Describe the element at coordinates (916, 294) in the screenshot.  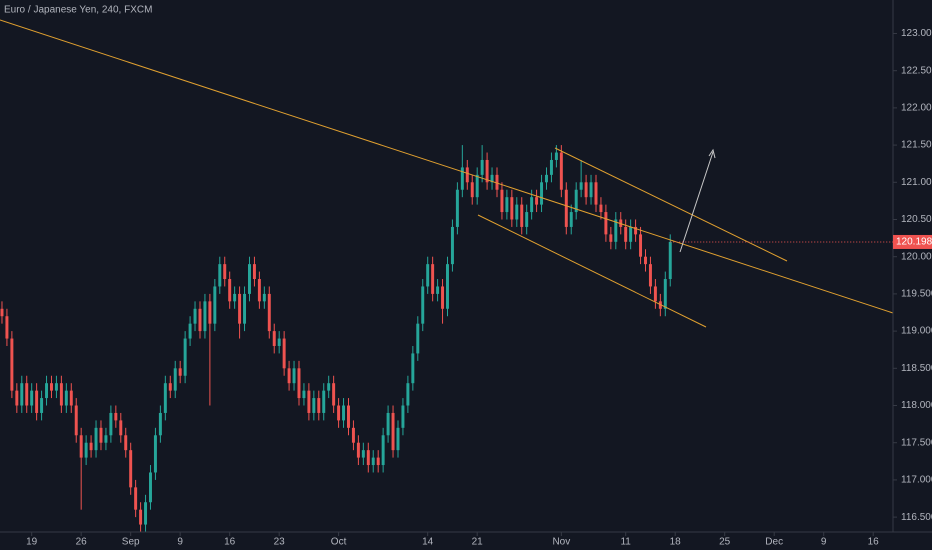
I see `y-tick-label: 119.500` at that location.